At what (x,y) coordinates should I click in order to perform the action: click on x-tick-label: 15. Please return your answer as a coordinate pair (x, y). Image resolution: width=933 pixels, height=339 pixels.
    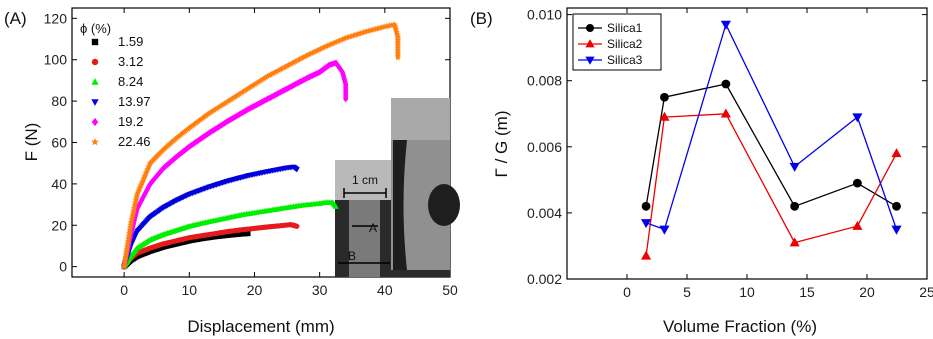
    Looking at the image, I should click on (807, 292).